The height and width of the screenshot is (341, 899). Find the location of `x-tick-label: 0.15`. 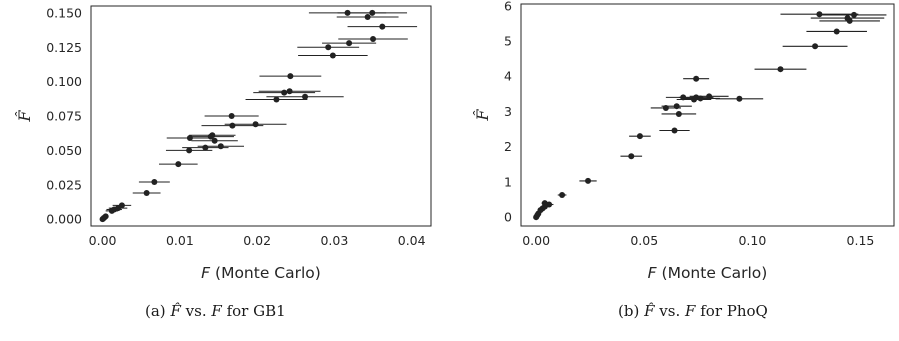

x-tick-label: 0.15 is located at coordinates (861, 240).